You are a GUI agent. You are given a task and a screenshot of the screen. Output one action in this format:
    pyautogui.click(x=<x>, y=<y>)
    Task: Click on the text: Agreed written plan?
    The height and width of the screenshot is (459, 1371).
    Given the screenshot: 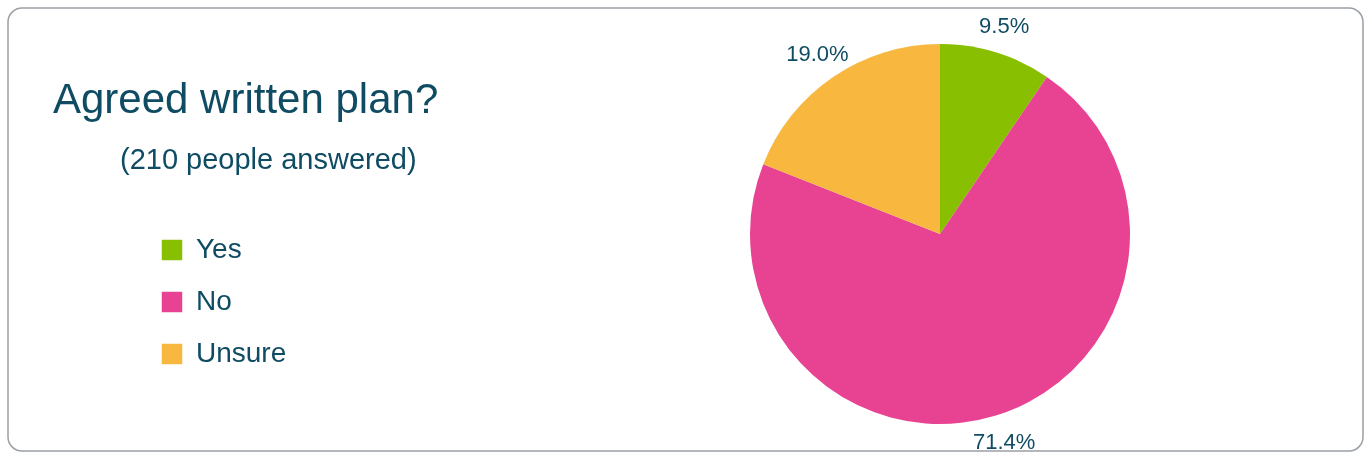 What is the action you would take?
    pyautogui.click(x=246, y=98)
    